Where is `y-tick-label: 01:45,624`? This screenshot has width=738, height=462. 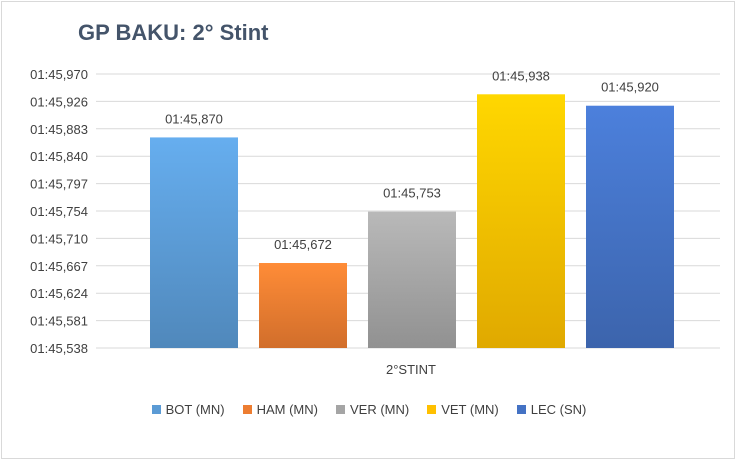
y-tick-label: 01:45,624 is located at coordinates (59, 293).